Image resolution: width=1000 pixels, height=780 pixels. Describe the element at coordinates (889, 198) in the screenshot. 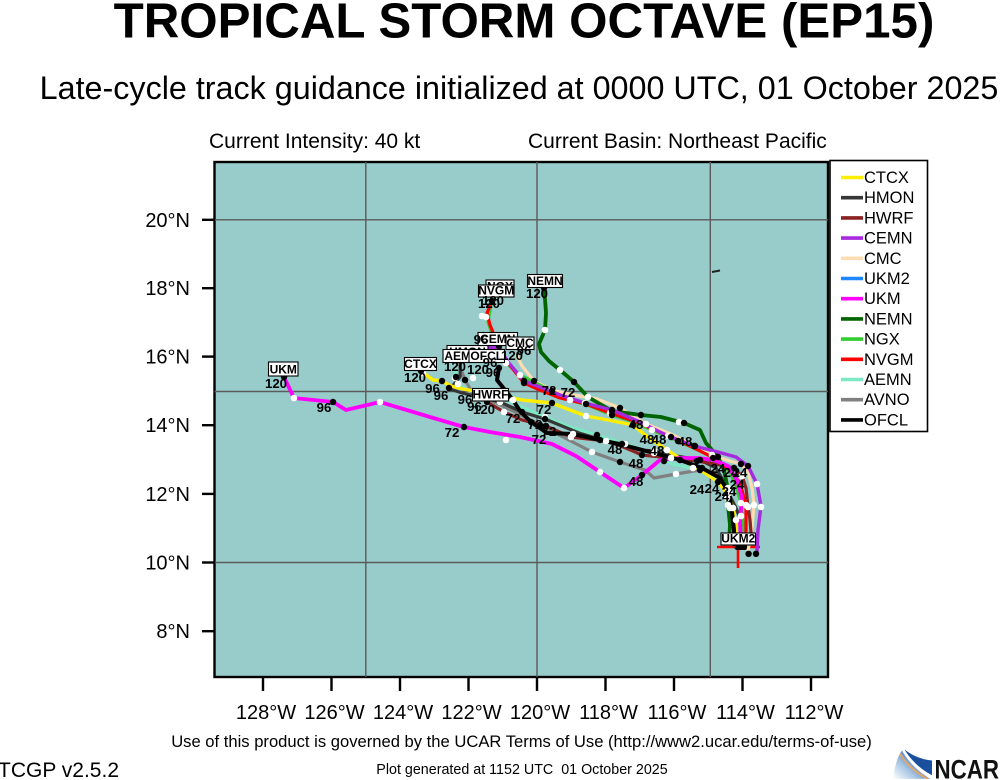

I see `svg-text: HMON` at that location.